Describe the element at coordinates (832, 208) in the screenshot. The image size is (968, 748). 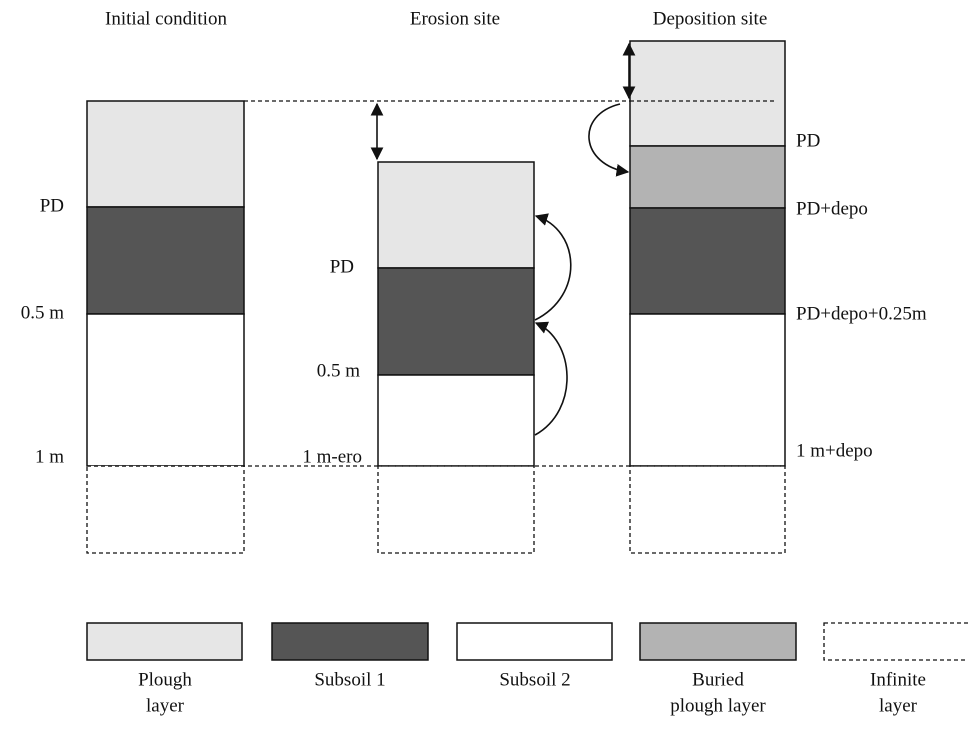
I see `depth-label: PD+depo` at that location.